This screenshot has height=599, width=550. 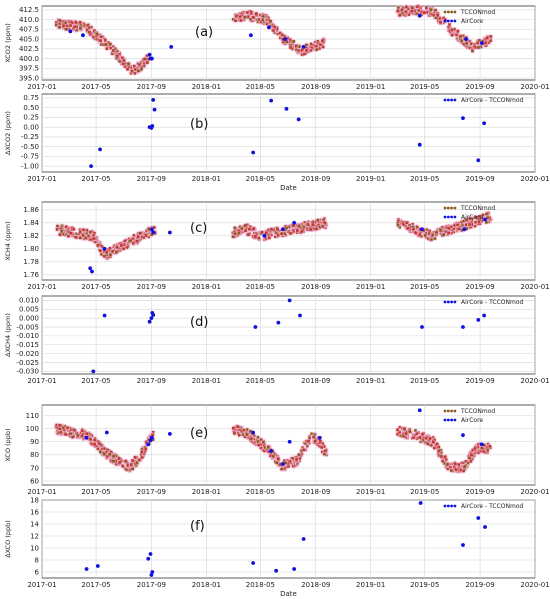 I want to click on xtick-label: 2019-09, so click(x=479, y=87).